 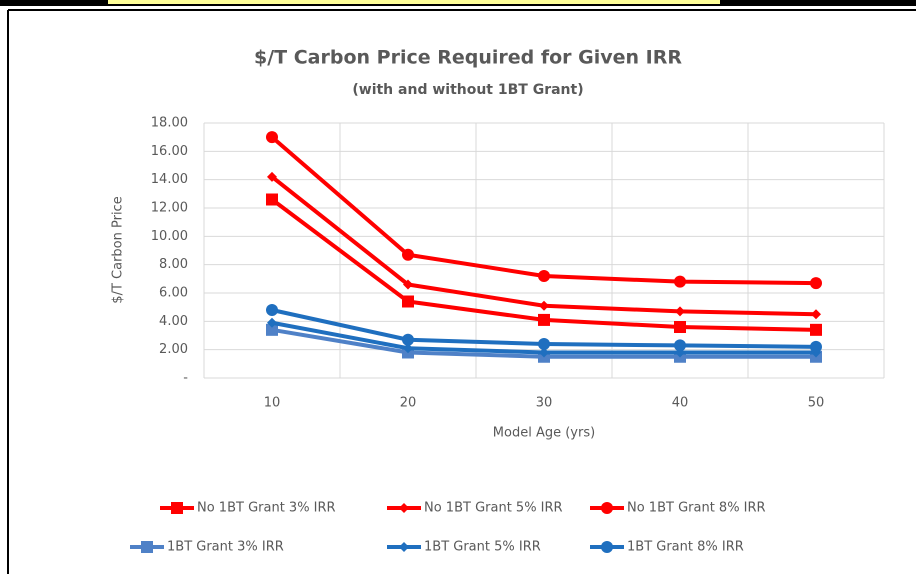 I want to click on x-tick-label: 20, so click(x=408, y=403).